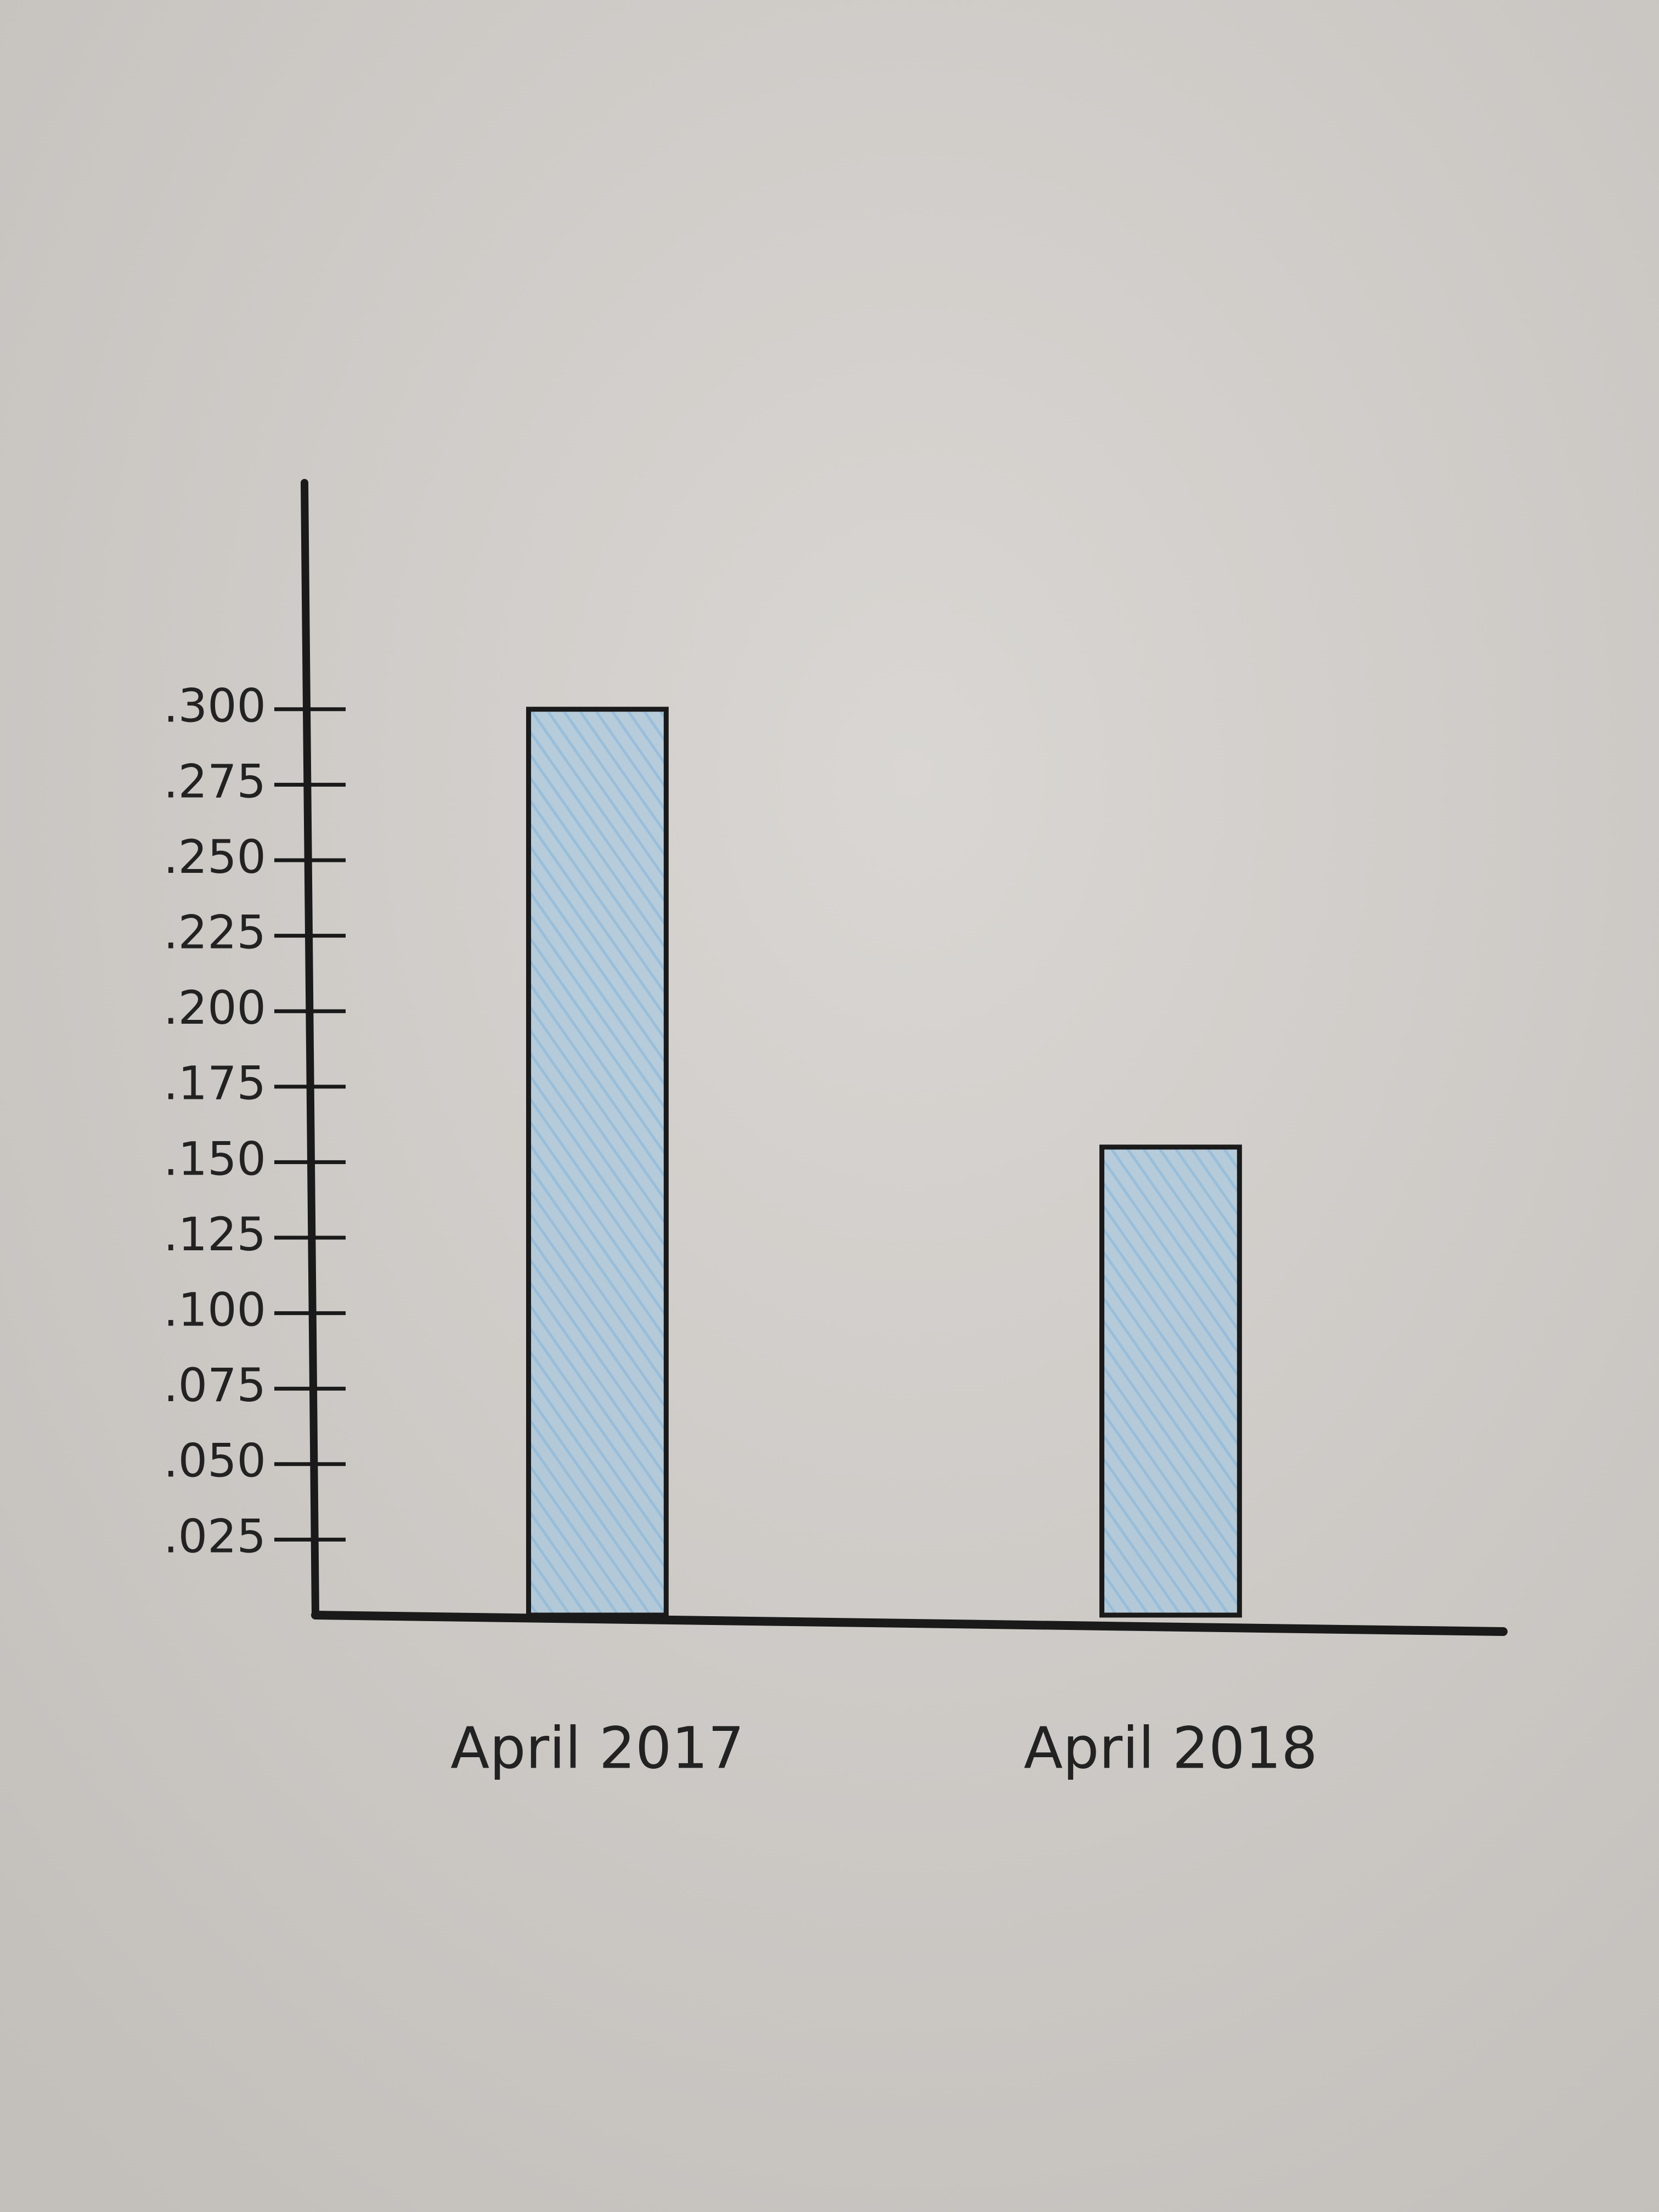  What do you see at coordinates (214, 706) in the screenshot?
I see `y-tick-label: .300` at bounding box center [214, 706].